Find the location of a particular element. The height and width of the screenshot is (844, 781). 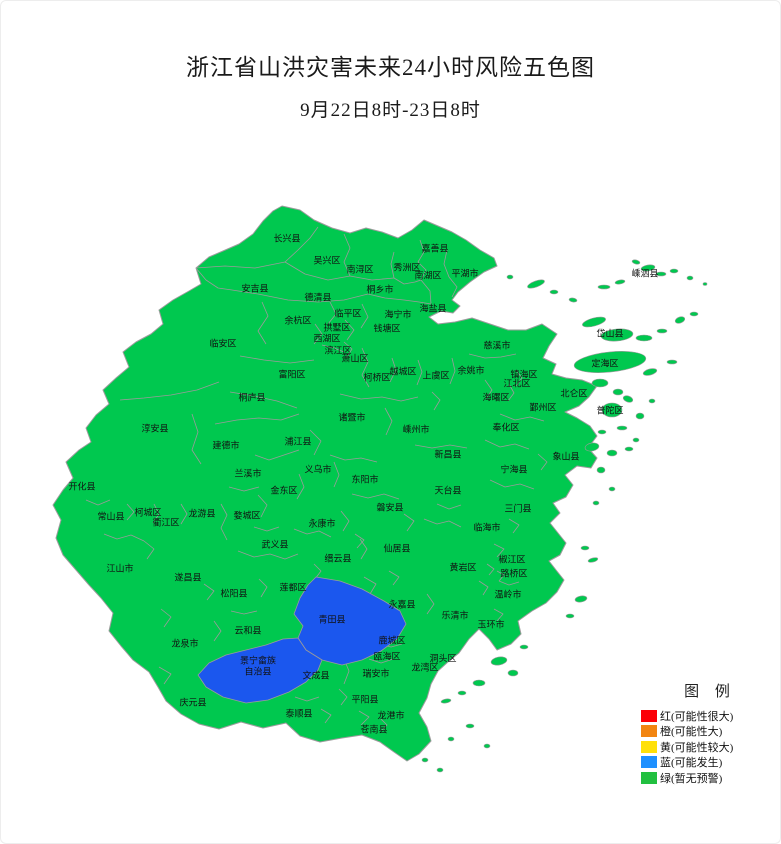

county-label: 龙港市 is located at coordinates (390, 715).